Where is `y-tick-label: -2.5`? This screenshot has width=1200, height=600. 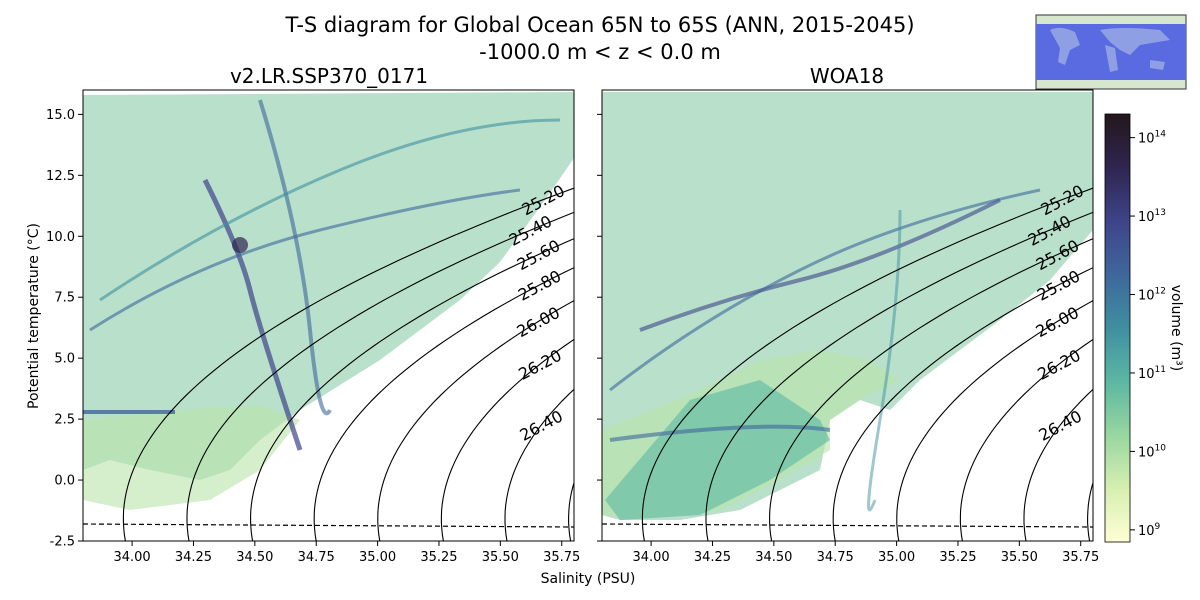
y-tick-label: -2.5 is located at coordinates (62, 542).